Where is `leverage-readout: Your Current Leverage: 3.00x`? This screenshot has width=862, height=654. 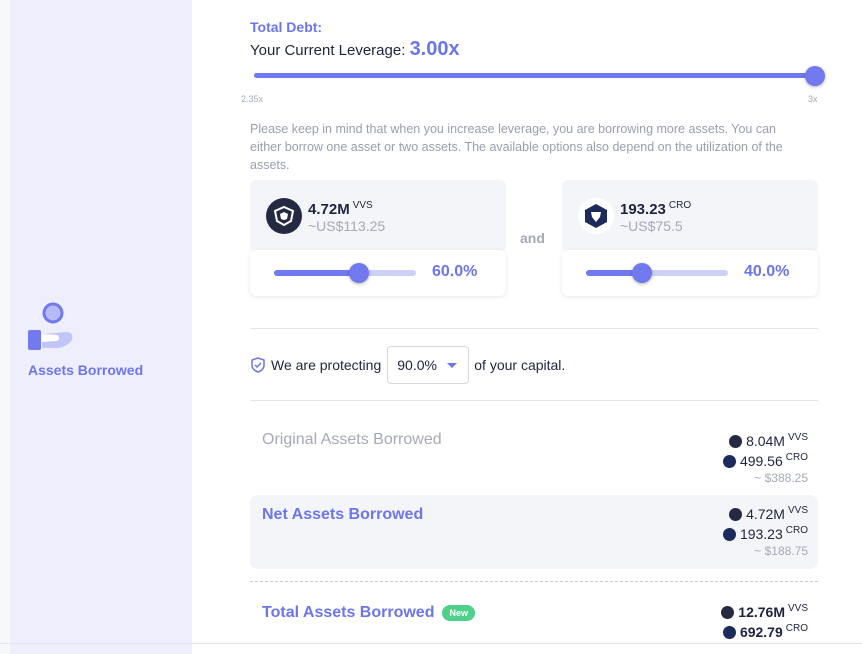 leverage-readout: Your Current Leverage: 3.00x is located at coordinates (355, 49).